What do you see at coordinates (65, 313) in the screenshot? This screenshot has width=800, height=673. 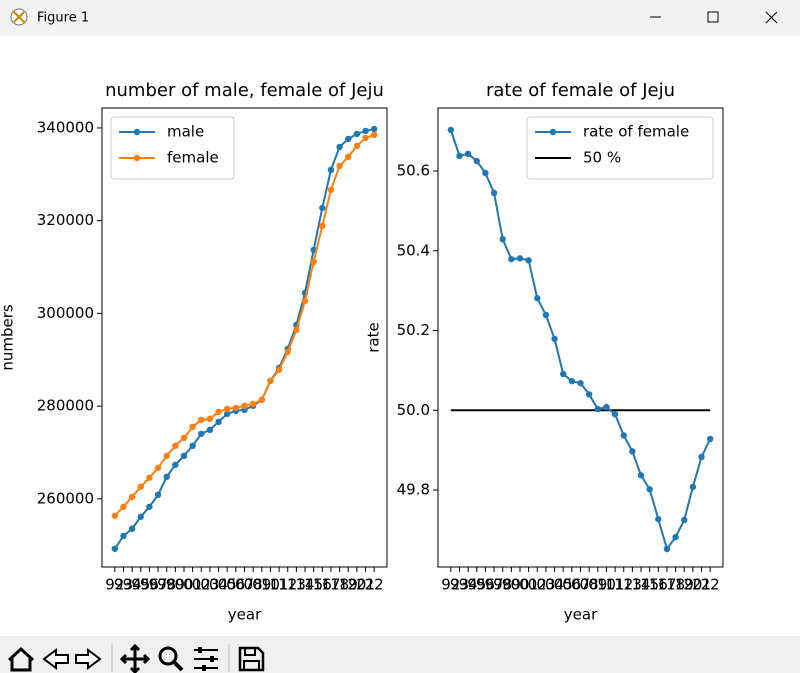 I see `y-tick-label: 300000` at bounding box center [65, 313].